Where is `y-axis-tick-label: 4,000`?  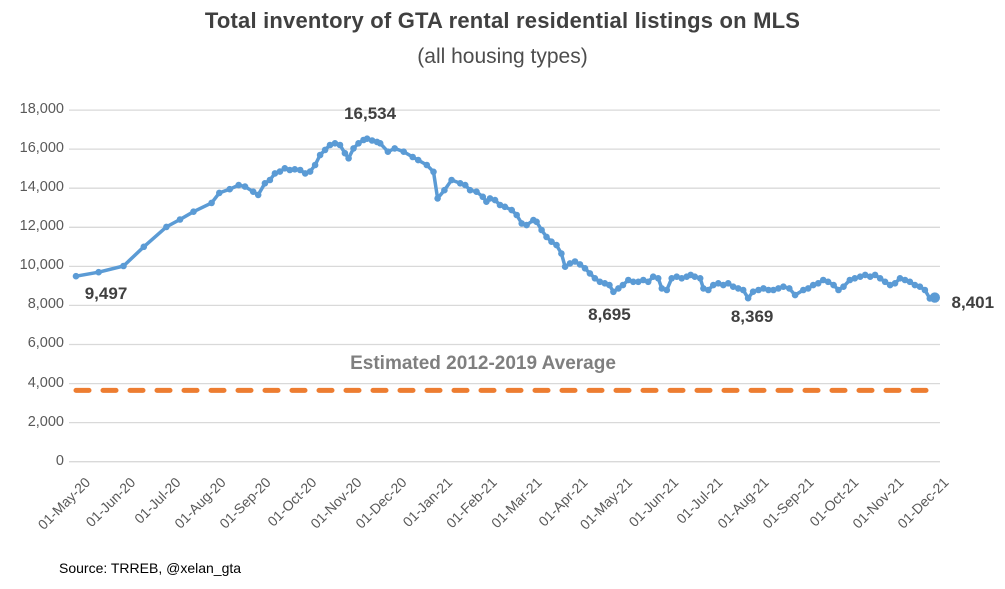
y-axis-tick-label: 4,000 is located at coordinates (45, 382).